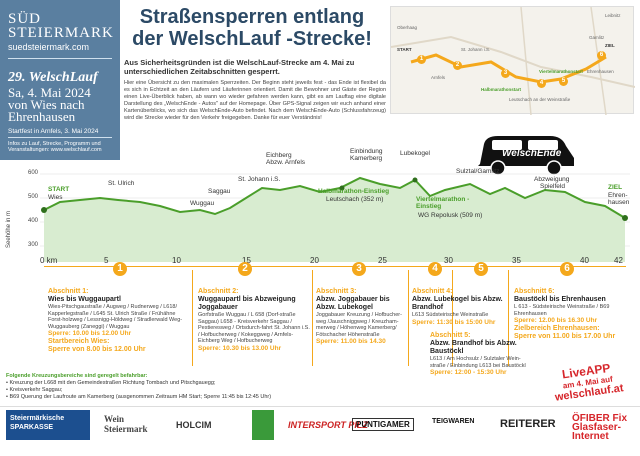 The image size is (640, 456). Describe the element at coordinates (552, 186) in the screenshot. I see `profile-place: Spielfeld` at that location.